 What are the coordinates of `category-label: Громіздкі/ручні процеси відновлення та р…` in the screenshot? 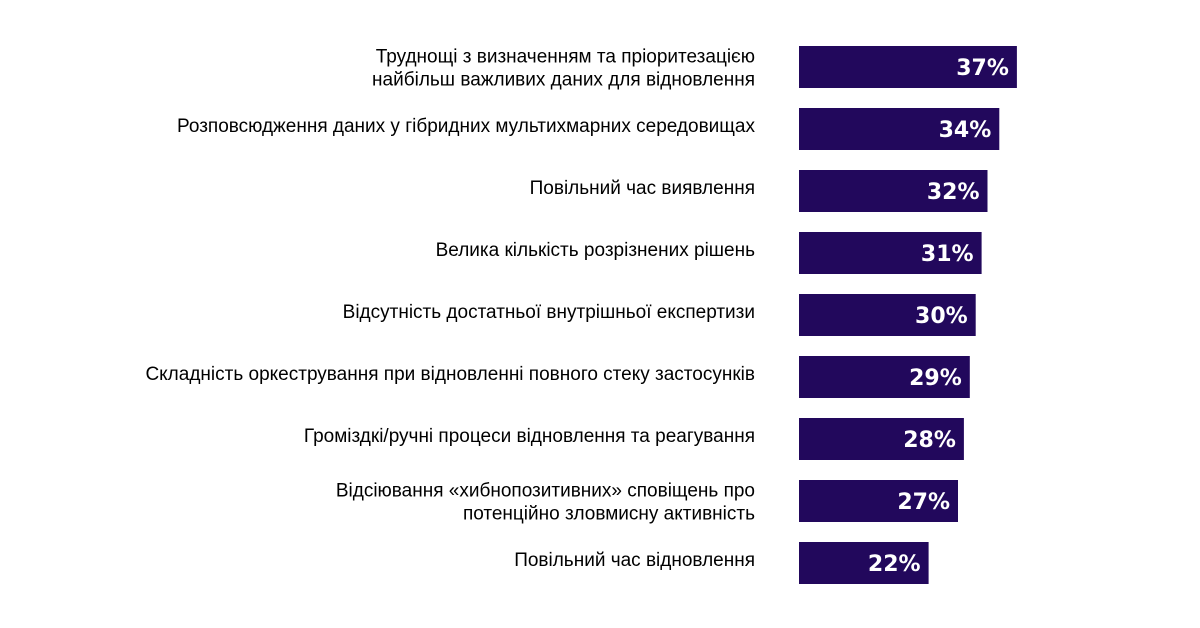 It's located at (529, 436).